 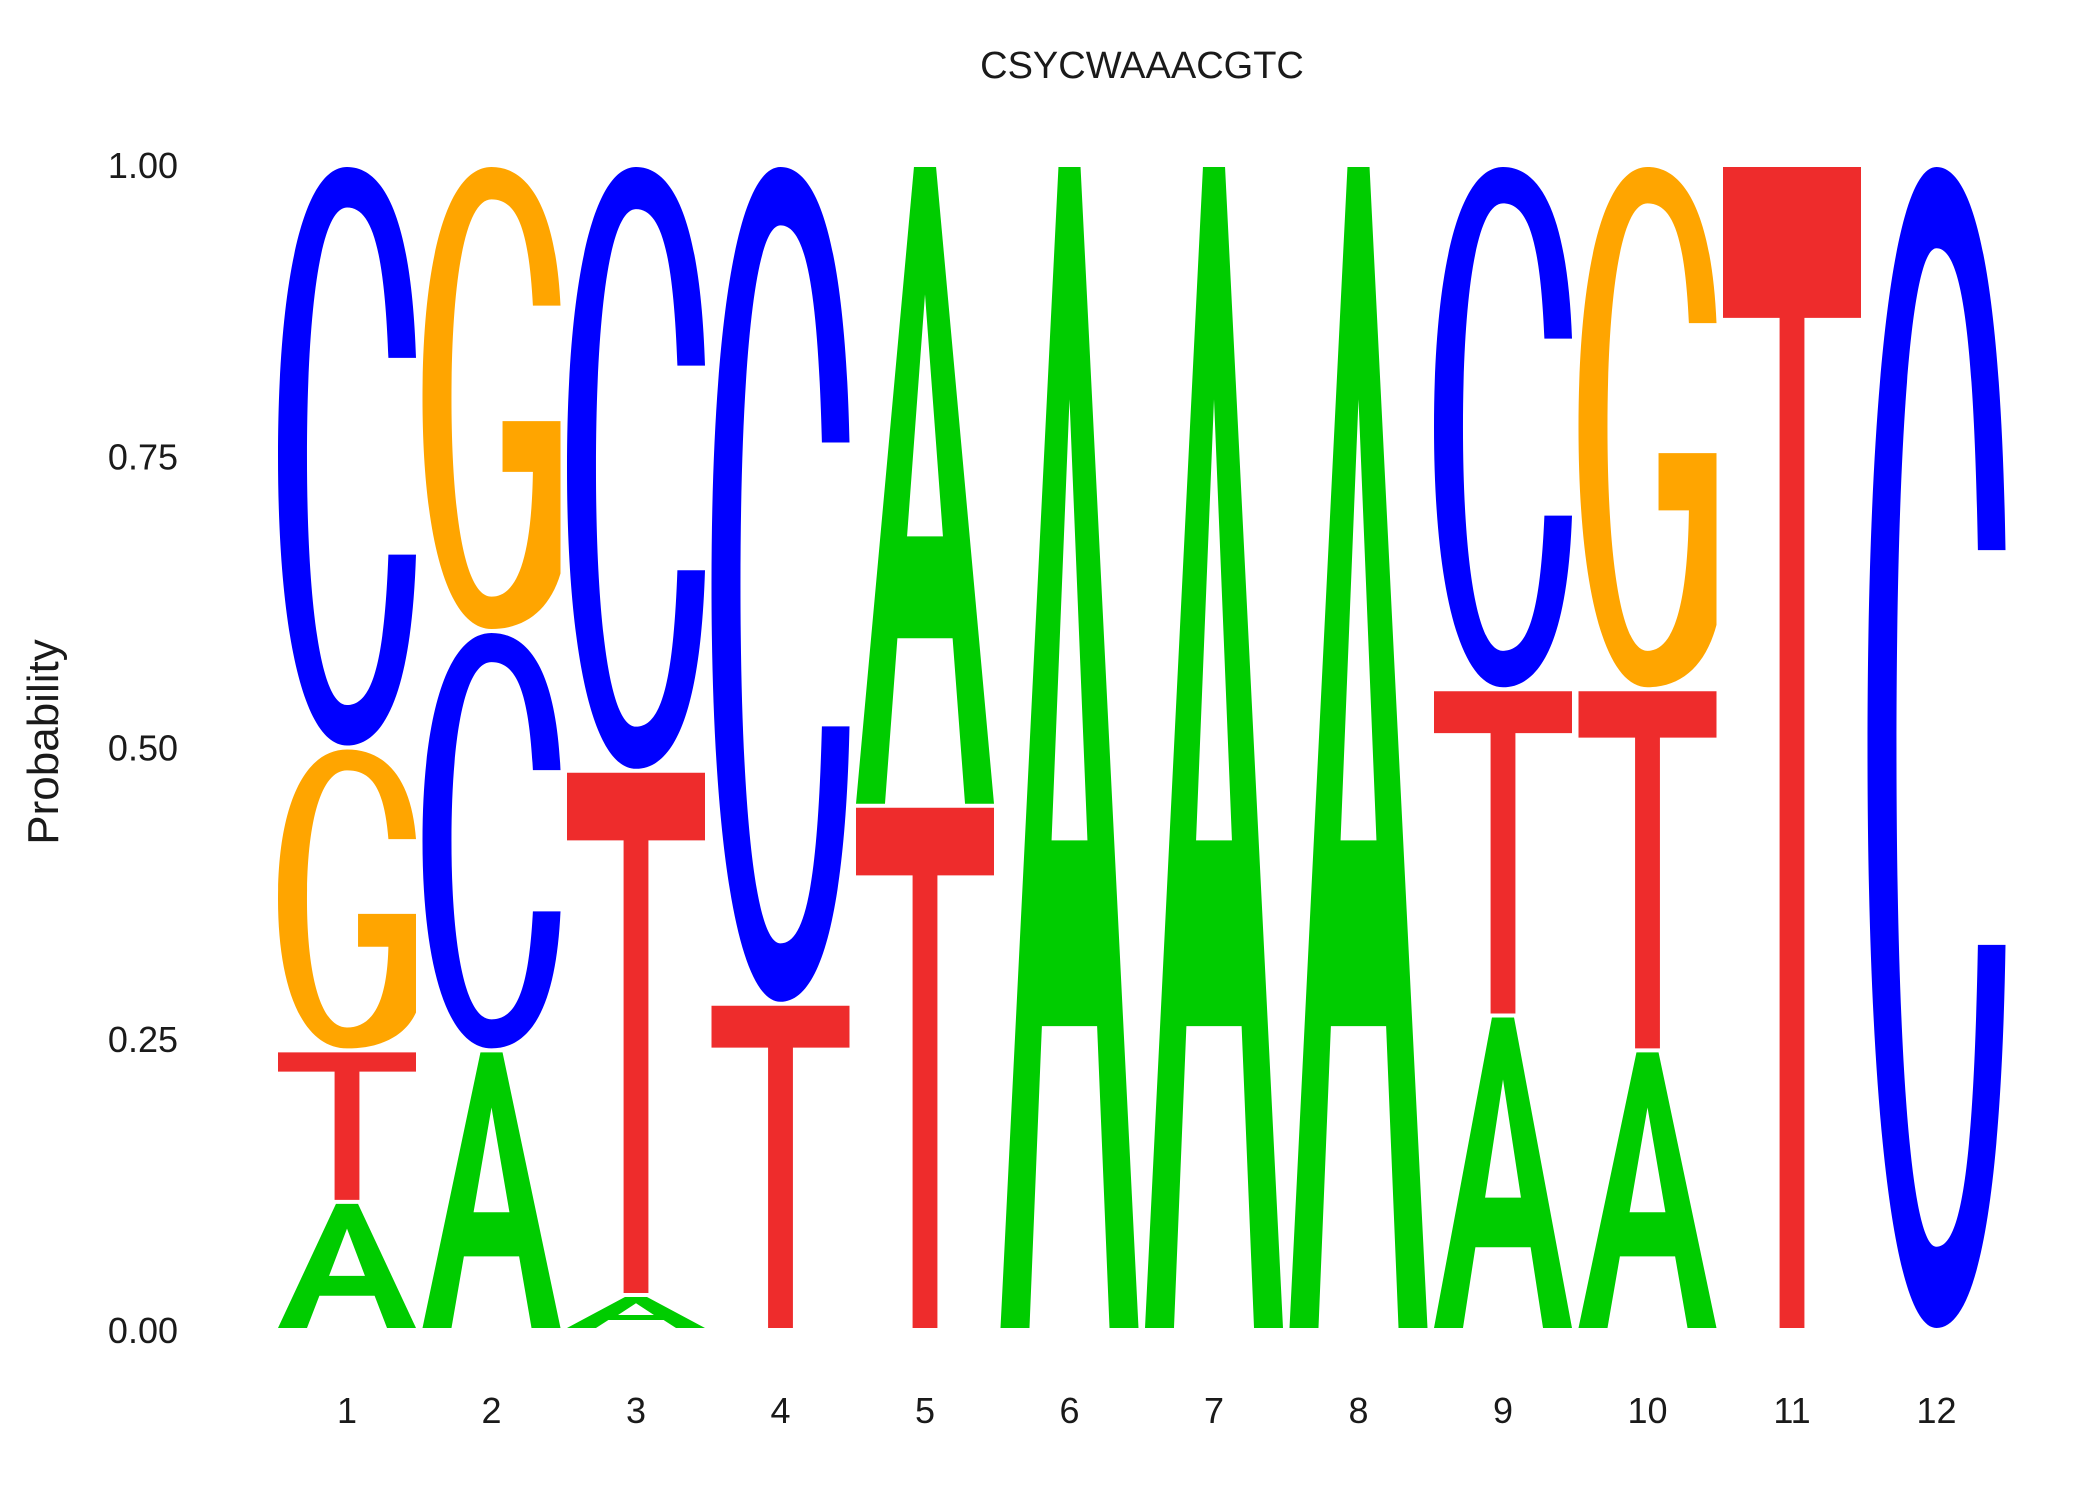 What do you see at coordinates (636, 1410) in the screenshot?
I see `x-tick-label: 3` at bounding box center [636, 1410].